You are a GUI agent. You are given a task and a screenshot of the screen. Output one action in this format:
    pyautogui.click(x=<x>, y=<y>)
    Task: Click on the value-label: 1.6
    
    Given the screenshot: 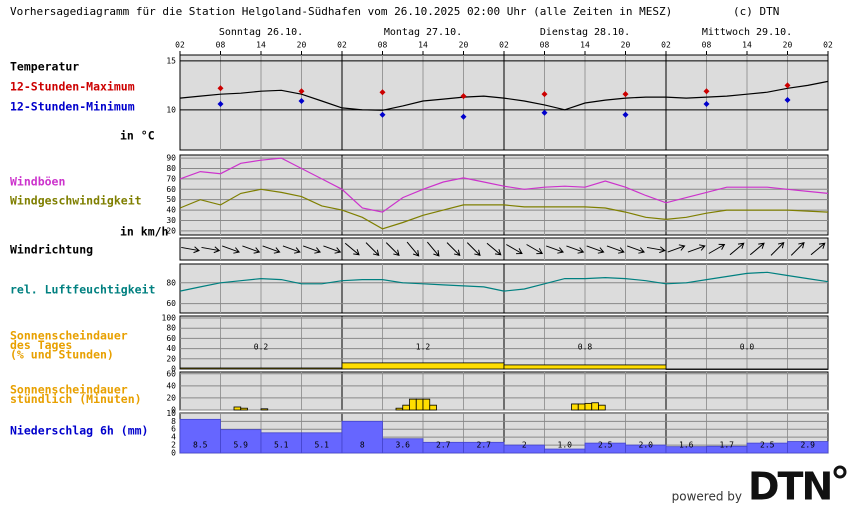 What is the action you would take?
    pyautogui.click(x=686, y=445)
    